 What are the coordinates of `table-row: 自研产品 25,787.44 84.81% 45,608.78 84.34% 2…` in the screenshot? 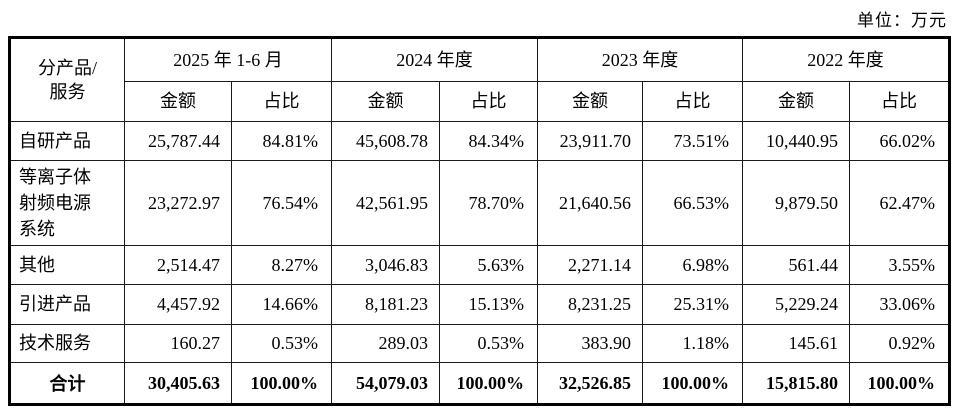 It's located at (479, 141).